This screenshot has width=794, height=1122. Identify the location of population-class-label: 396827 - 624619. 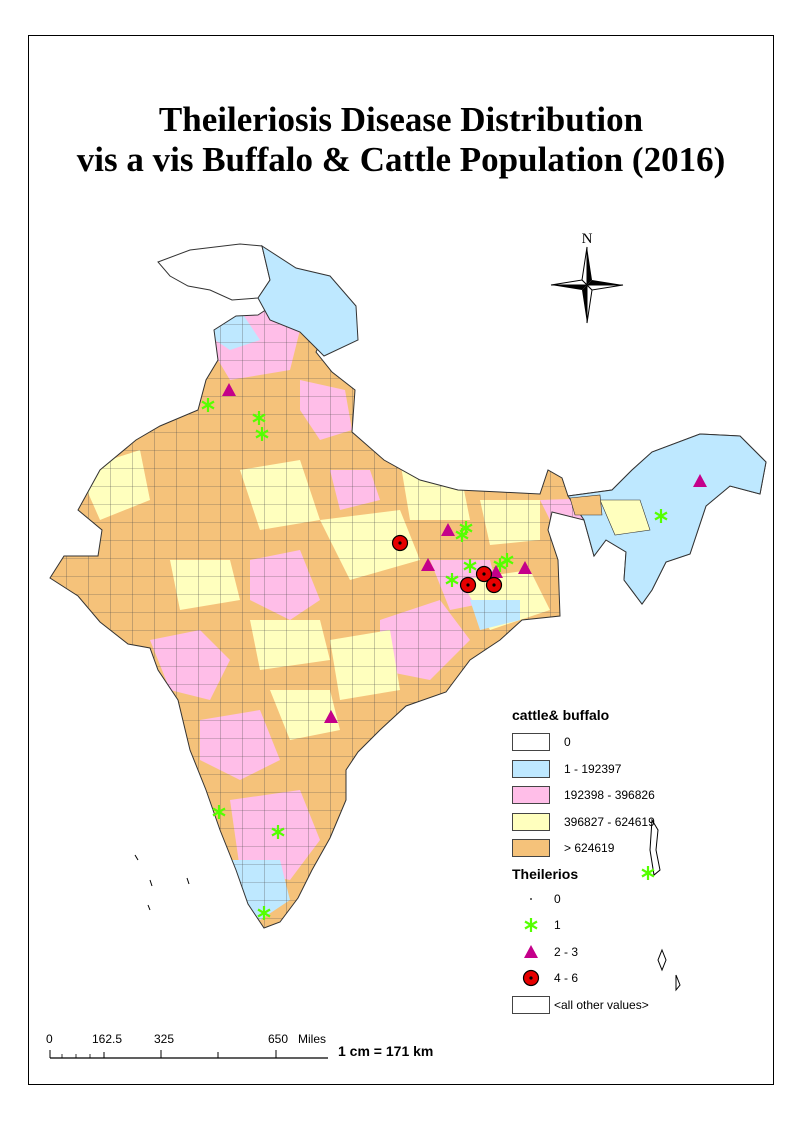
(609, 821).